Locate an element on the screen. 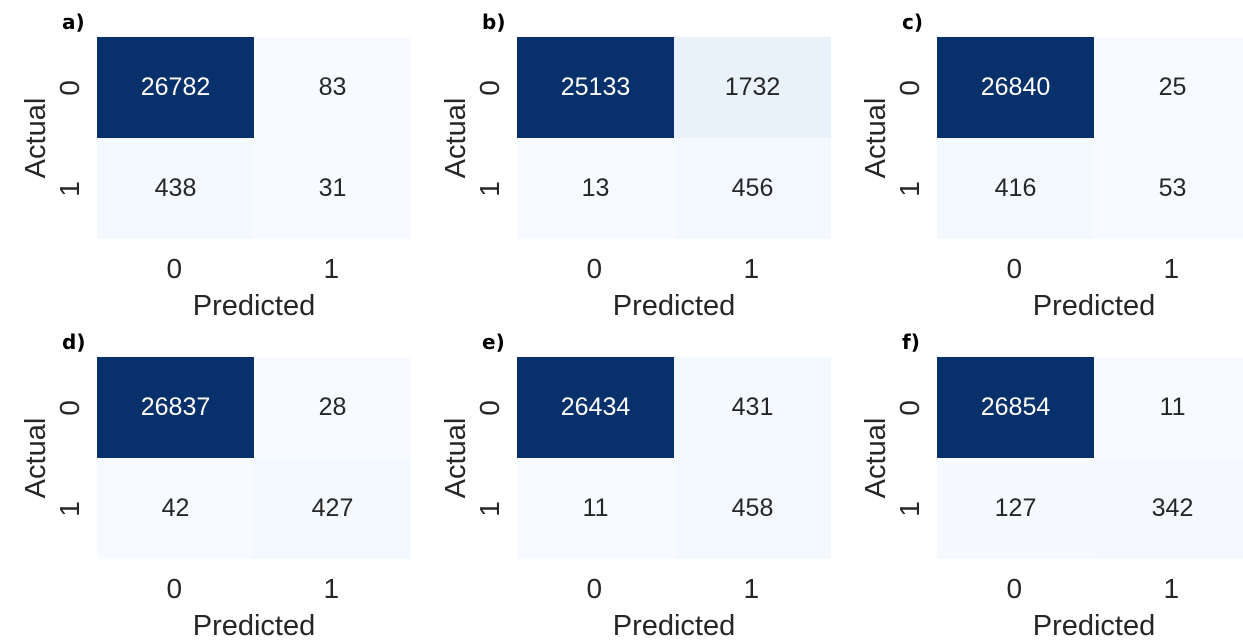 The image size is (1243, 643). heatmap-cell: 127 is located at coordinates (1015, 508).